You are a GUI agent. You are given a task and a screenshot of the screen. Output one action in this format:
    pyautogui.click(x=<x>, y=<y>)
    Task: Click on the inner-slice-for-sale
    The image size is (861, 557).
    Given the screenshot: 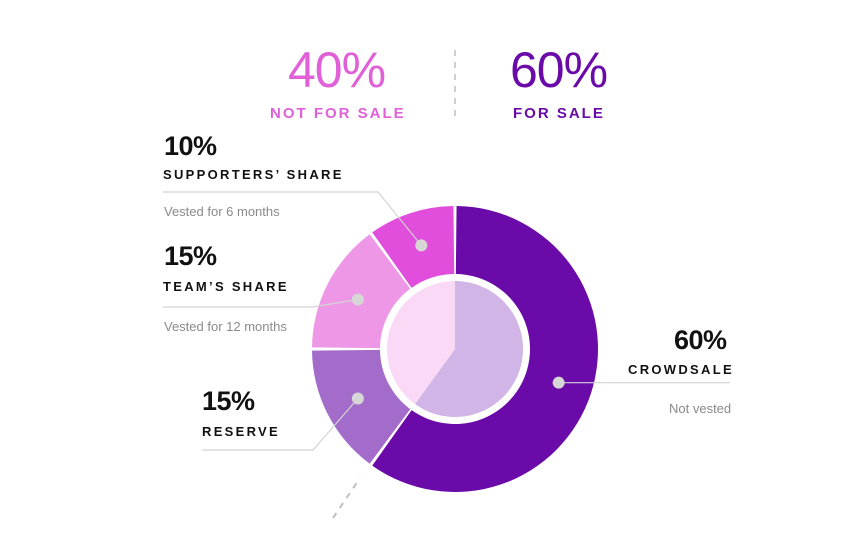 What is the action you would take?
    pyautogui.click(x=469, y=349)
    